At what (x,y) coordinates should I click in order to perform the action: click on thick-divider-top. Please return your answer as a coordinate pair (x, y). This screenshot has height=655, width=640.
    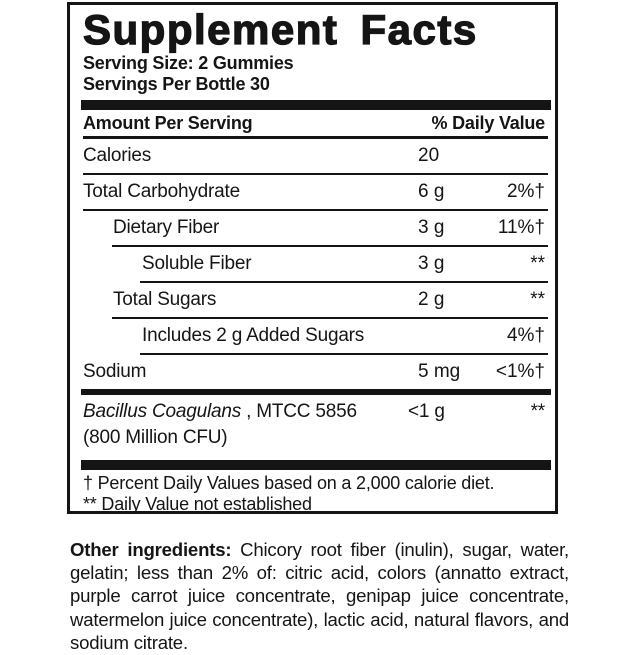
    Looking at the image, I should click on (316, 105).